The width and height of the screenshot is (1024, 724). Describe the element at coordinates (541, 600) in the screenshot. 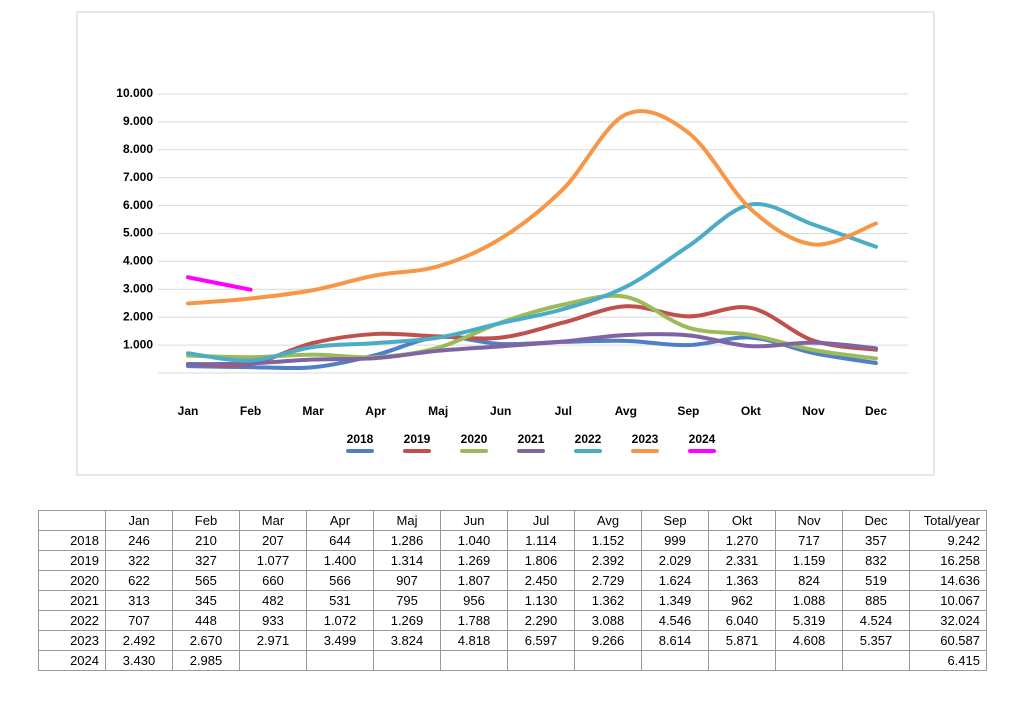

I see `table-cell: 1.130` at that location.